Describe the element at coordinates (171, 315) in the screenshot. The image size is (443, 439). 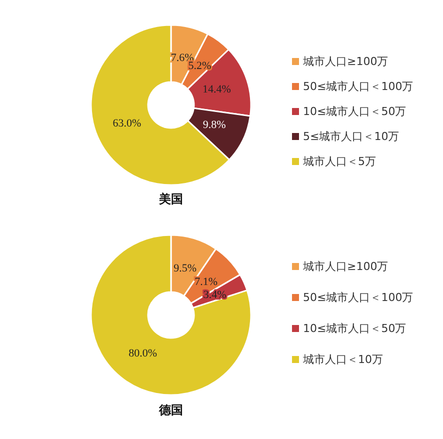
I see `donut-slice` at that location.